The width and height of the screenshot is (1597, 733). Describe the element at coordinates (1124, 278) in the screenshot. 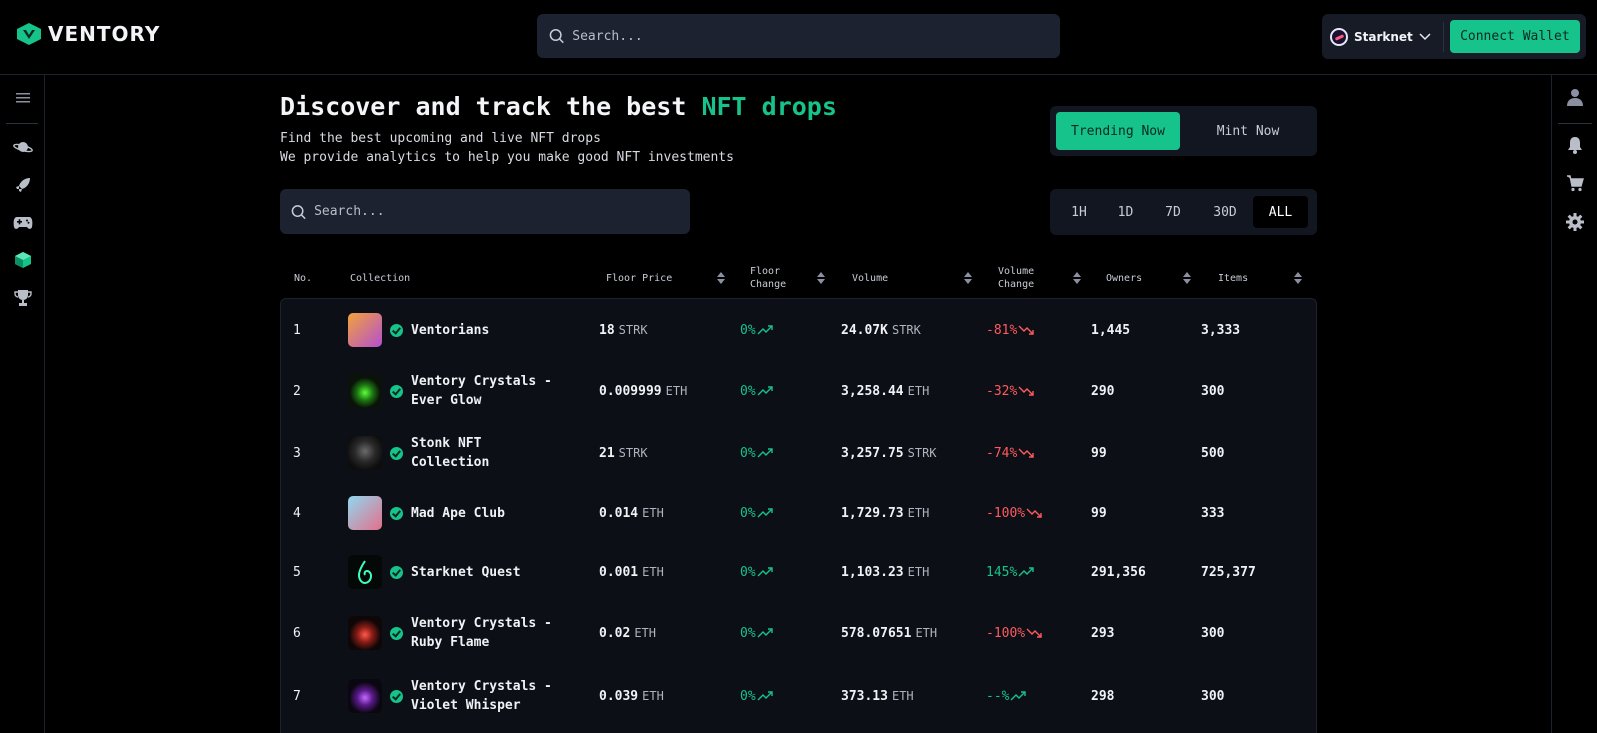

I see `header-owners: Owners` at that location.